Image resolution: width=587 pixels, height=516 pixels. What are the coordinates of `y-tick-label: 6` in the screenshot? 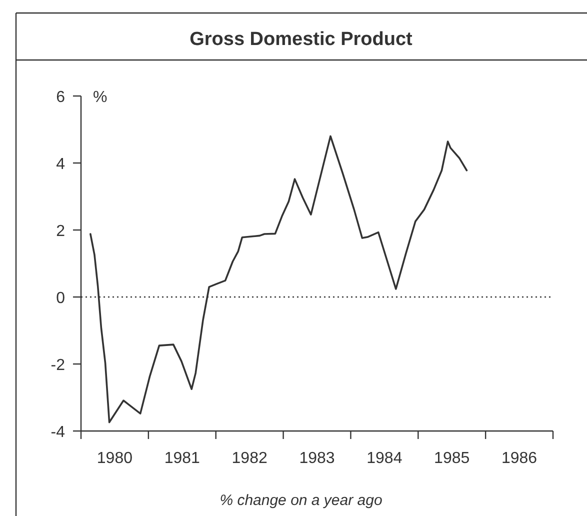 It's located at (61, 97).